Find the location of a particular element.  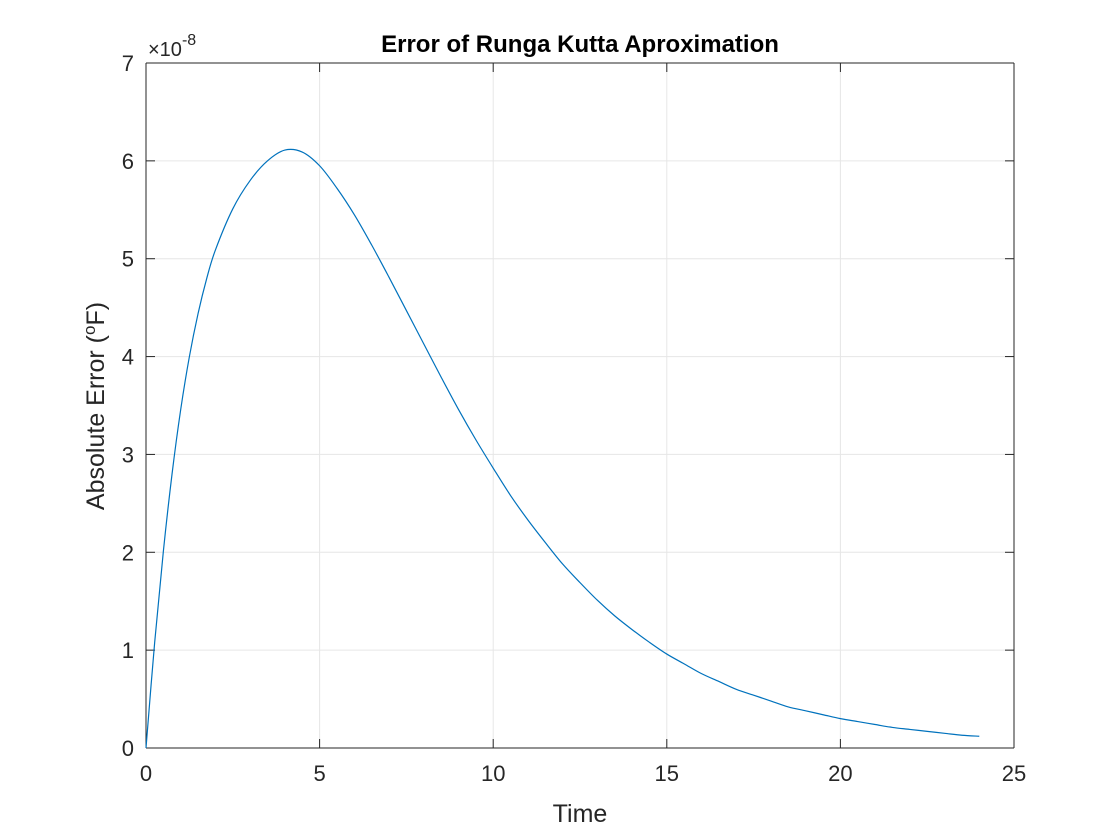

y-tick-label: 6 is located at coordinates (128, 161).